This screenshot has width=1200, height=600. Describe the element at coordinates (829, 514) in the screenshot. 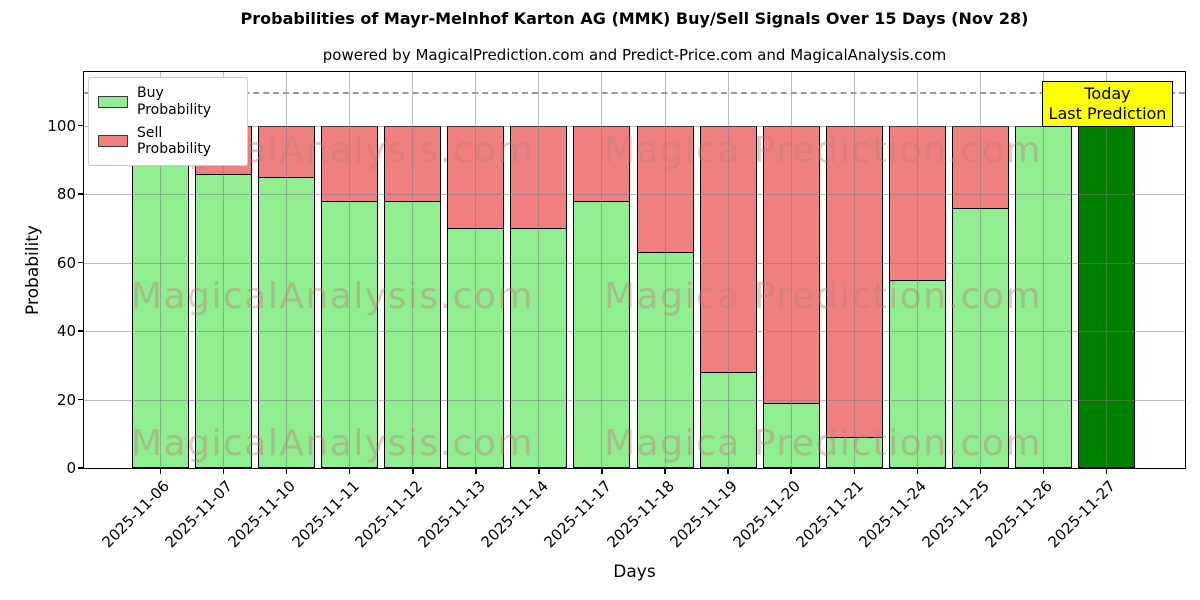

I see `x-tick-label: 2025-11-21` at that location.